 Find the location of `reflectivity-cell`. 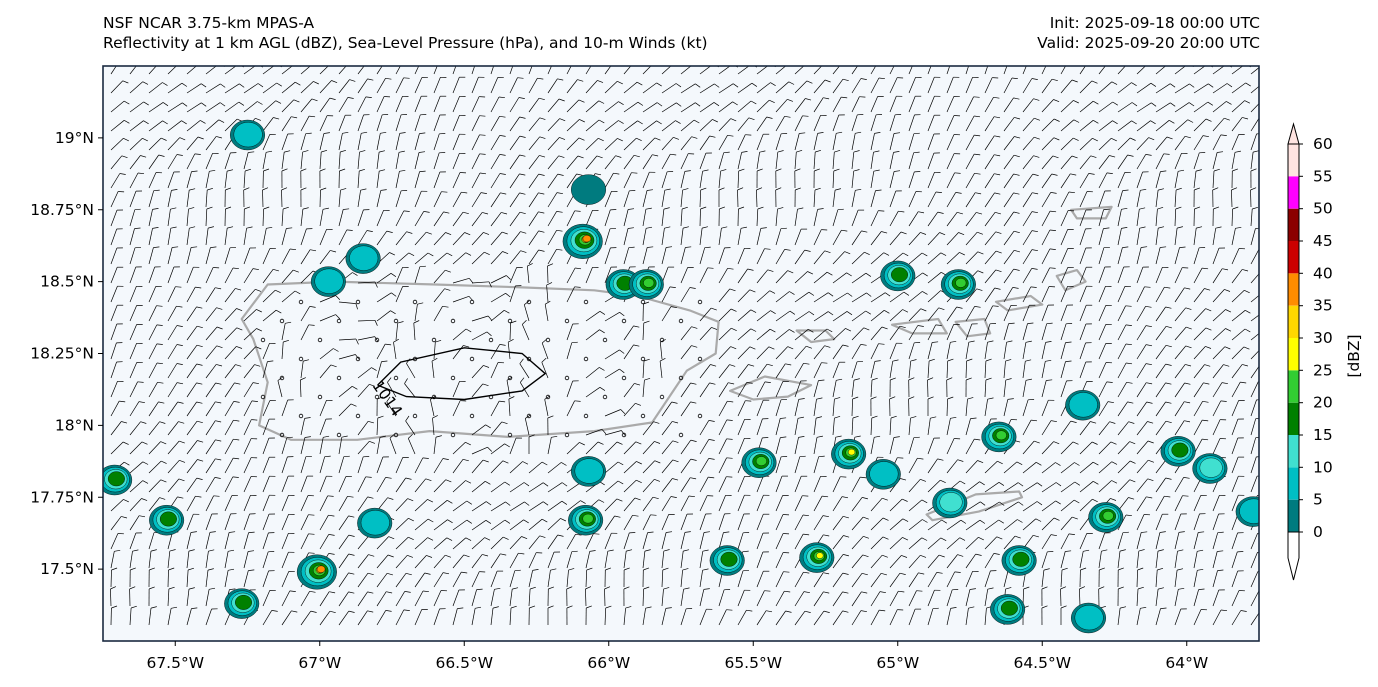

reflectivity-cell is located at coordinates (883, 474).